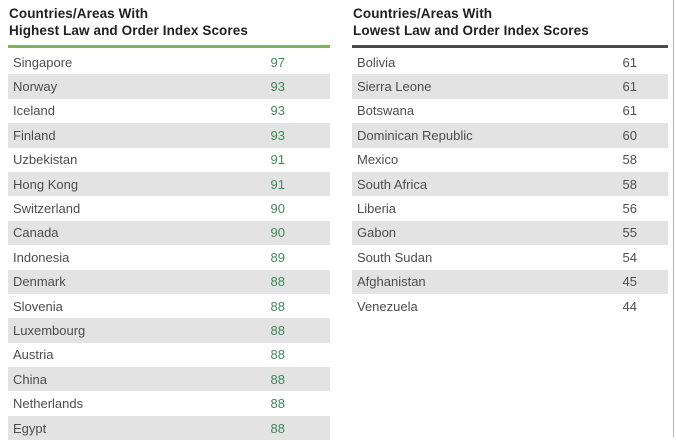 This screenshot has width=676, height=440. What do you see at coordinates (169, 306) in the screenshot?
I see `table-row: Slovenia 88` at bounding box center [169, 306].